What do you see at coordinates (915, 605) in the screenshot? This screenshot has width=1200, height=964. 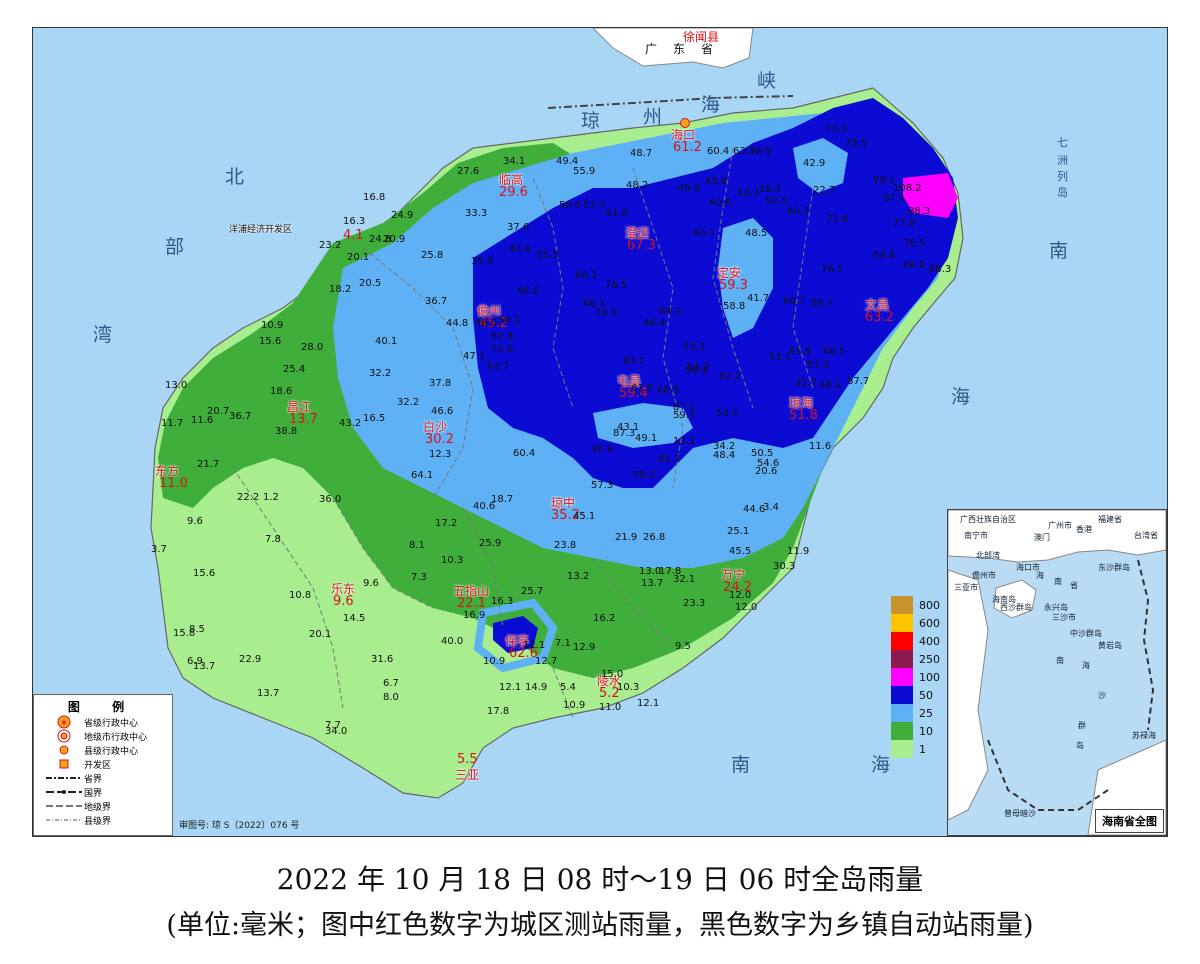 I see `color-scale-row: 800` at bounding box center [915, 605].